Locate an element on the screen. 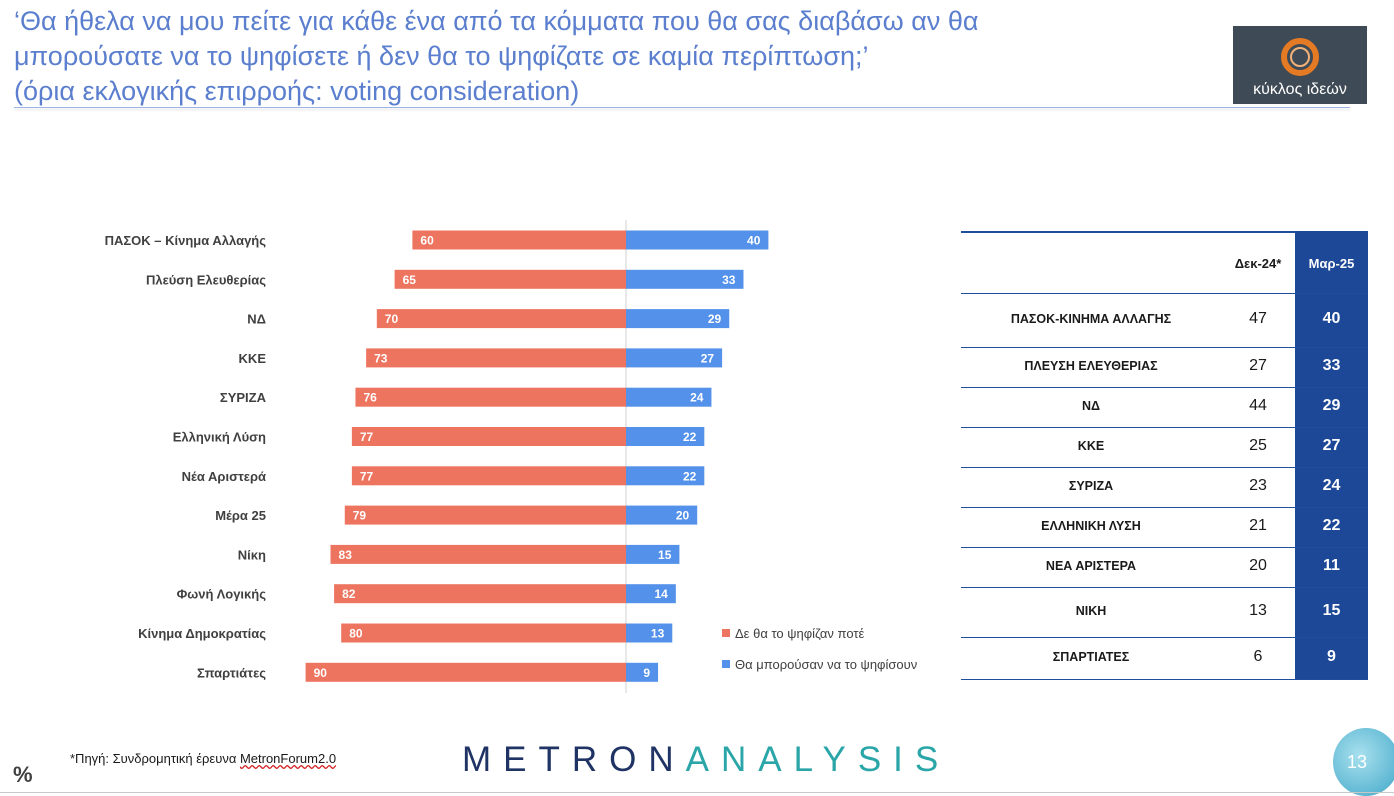 This screenshot has width=1394, height=796. bottom-divider is located at coordinates (697, 792).